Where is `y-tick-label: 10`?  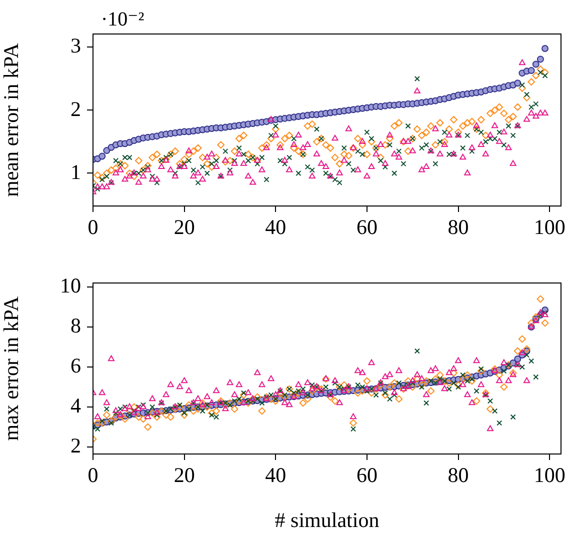
y-tick-label: 10 is located at coordinates (70, 286).